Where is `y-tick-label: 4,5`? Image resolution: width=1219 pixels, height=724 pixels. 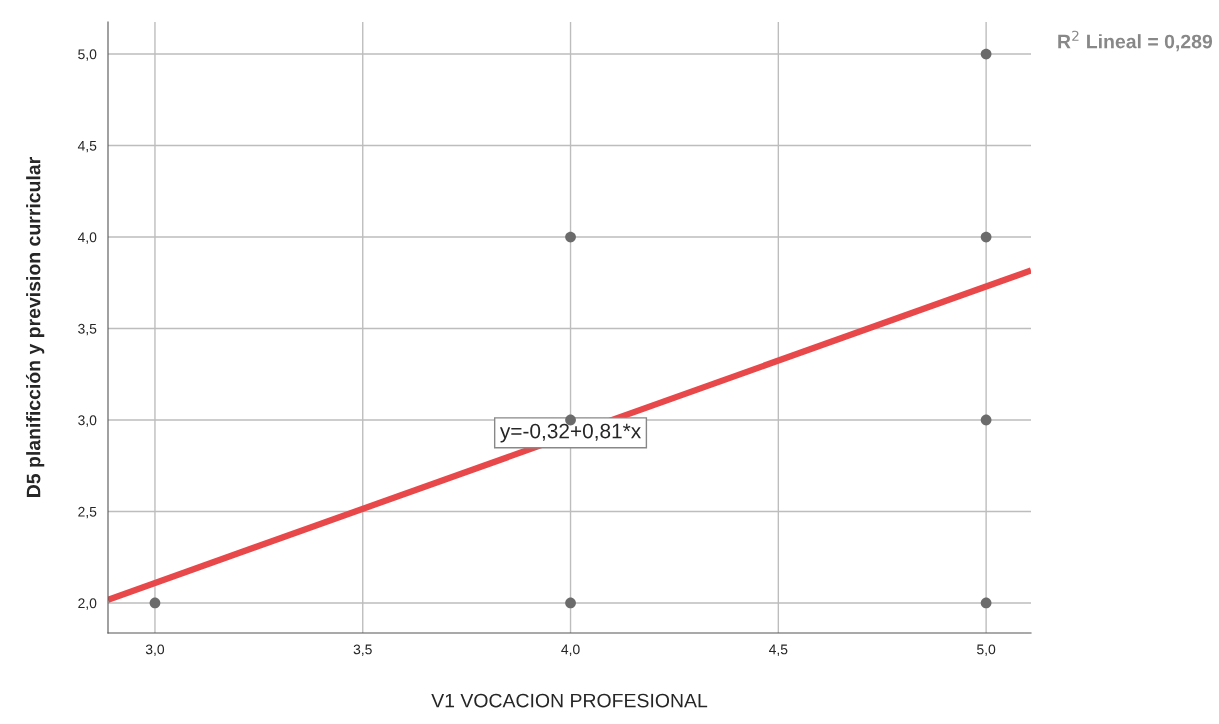
y-tick-label: 4,5 is located at coordinates (87, 146).